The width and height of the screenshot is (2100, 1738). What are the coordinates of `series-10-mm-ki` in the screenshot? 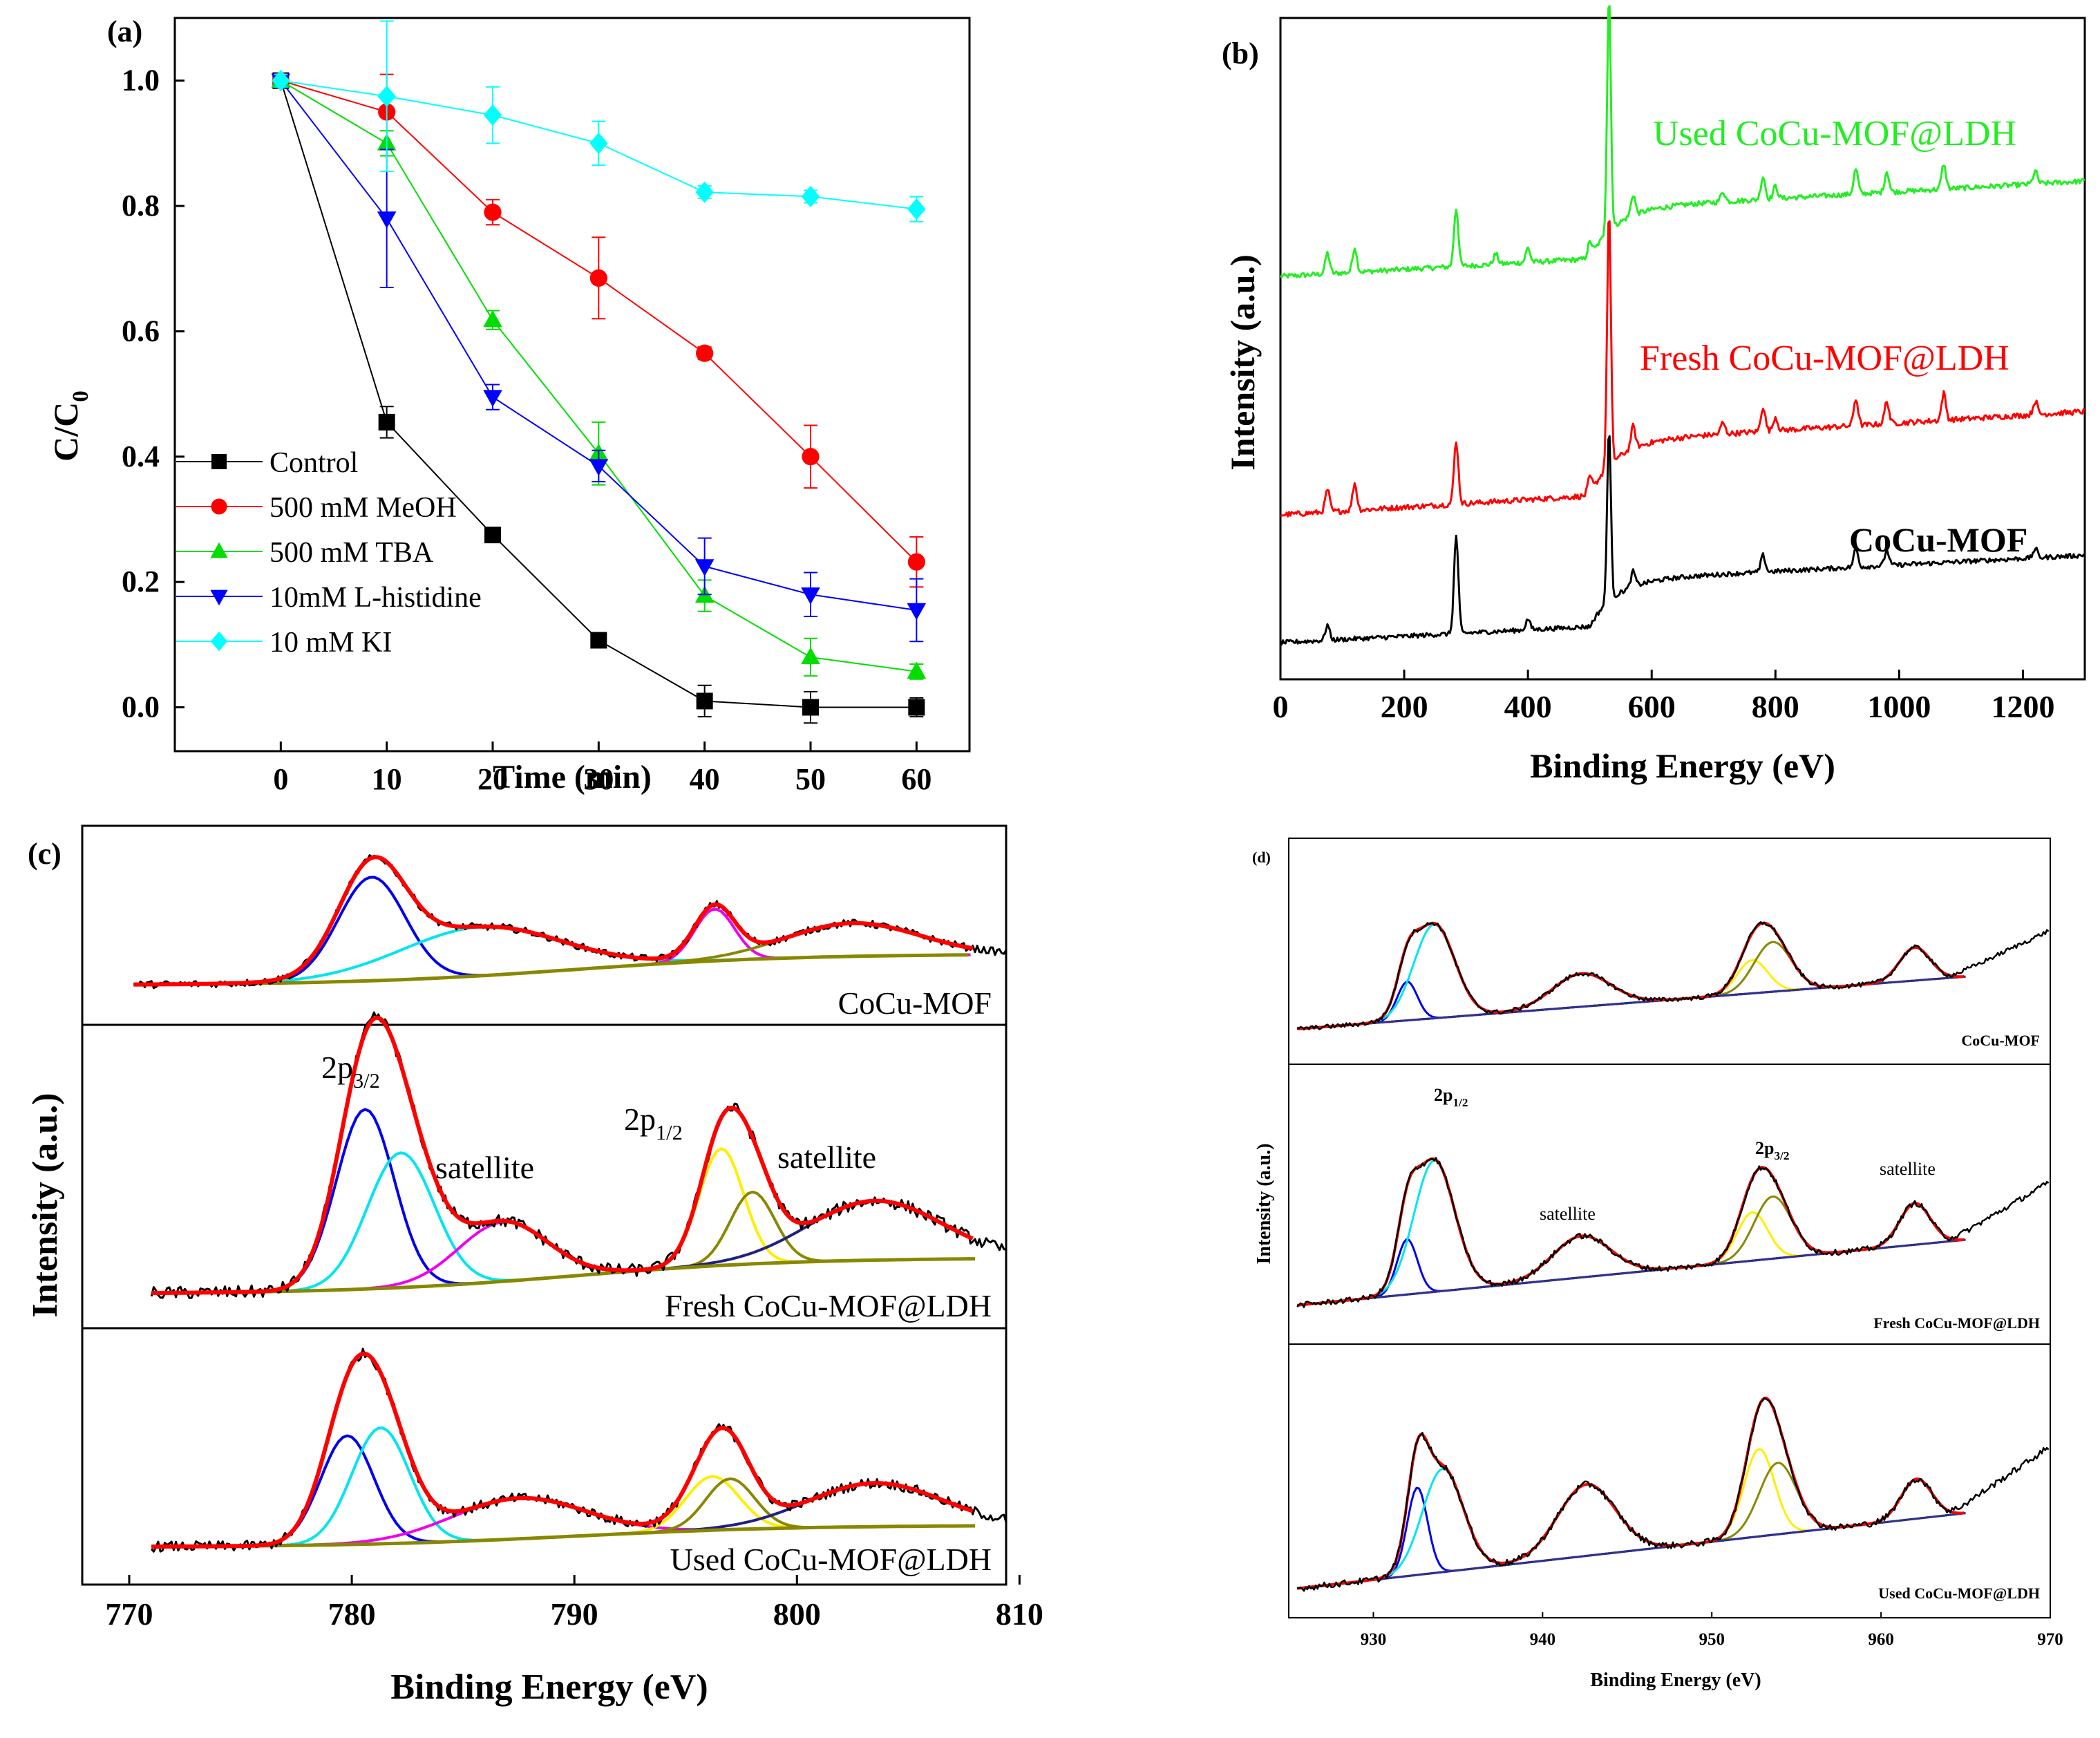 It's located at (599, 121).